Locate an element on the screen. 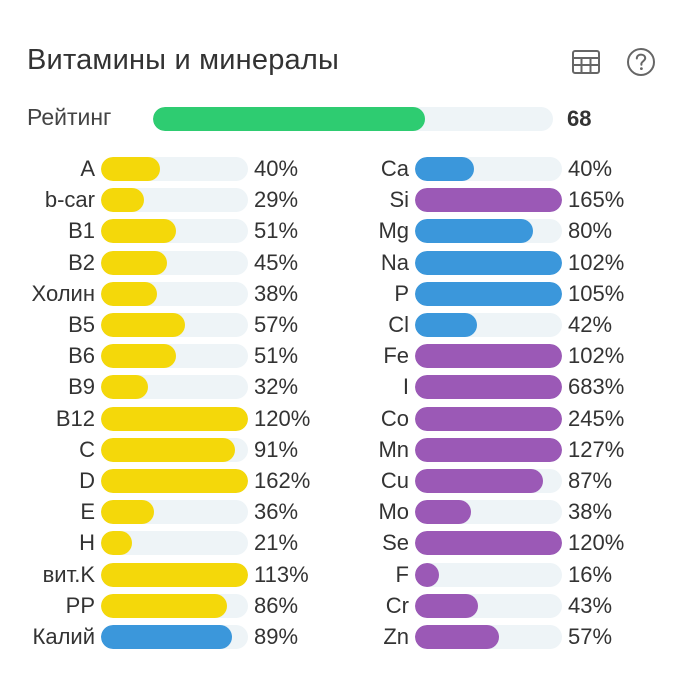  vitamin-row: Холин 38% is located at coordinates (340, 293).